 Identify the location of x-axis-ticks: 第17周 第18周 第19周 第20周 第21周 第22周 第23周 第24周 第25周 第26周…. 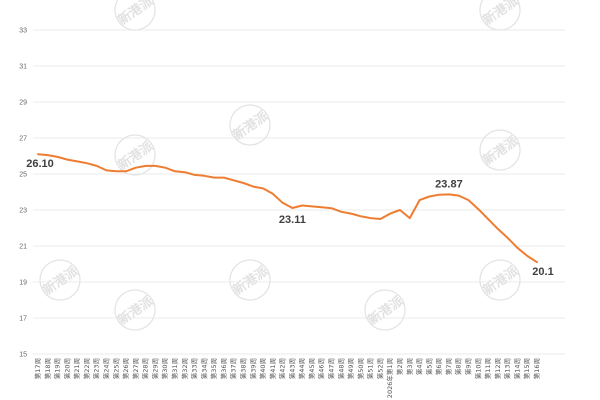
(287, 378).